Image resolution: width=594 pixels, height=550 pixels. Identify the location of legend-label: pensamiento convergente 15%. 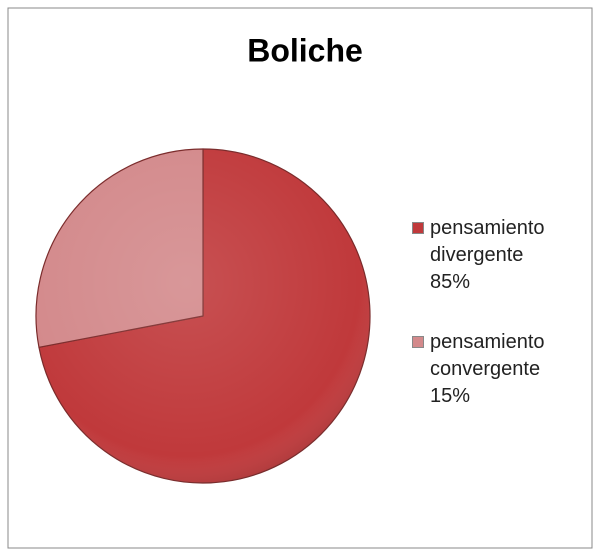
(487, 369).